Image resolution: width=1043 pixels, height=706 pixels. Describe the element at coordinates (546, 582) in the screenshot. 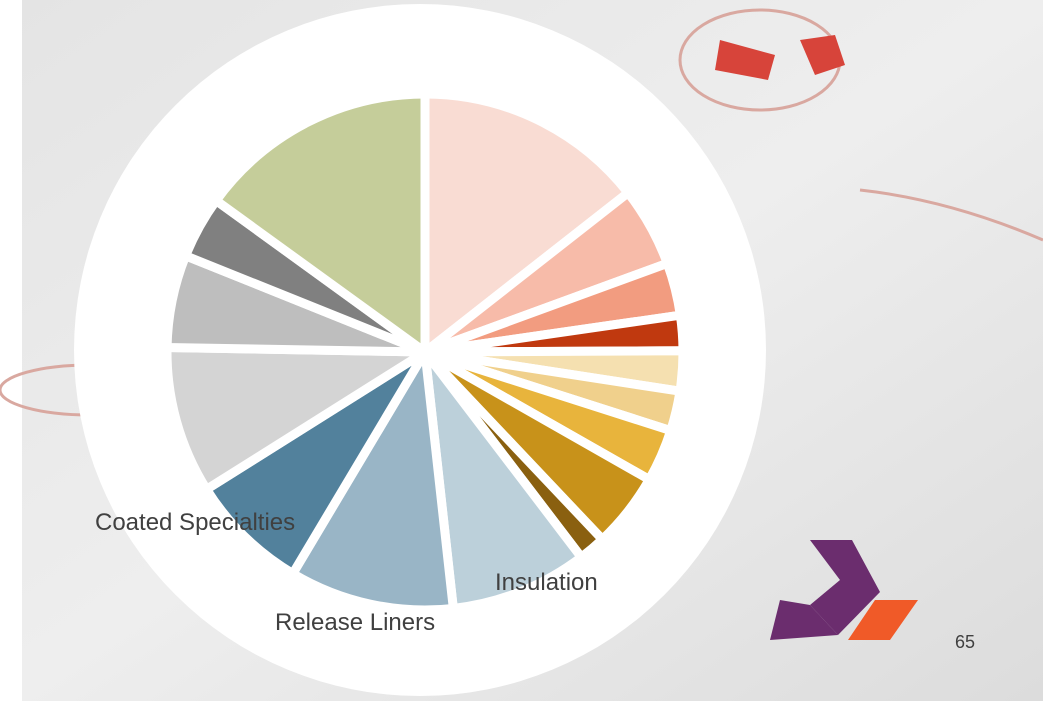

I see `slice-label: Insulation` at that location.